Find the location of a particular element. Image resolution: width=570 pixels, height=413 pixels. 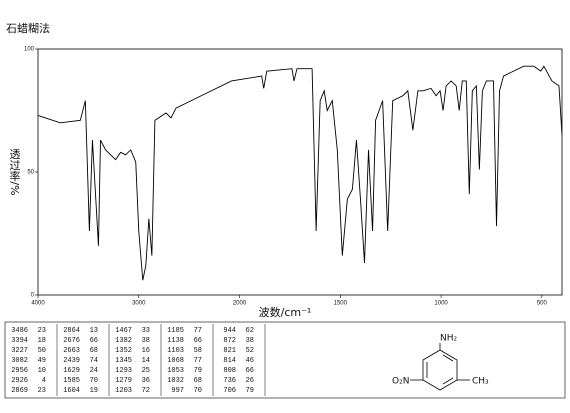

peak-wavenumber: 872 is located at coordinates (229, 341).